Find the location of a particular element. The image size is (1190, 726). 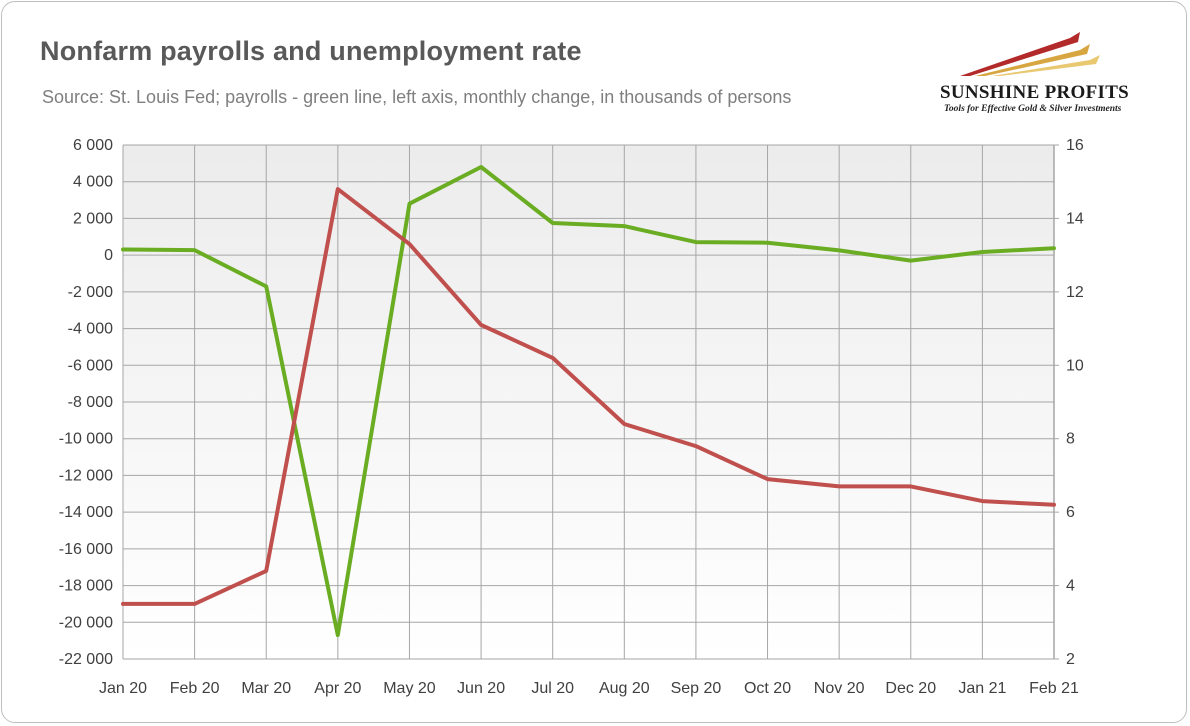

left-axis-tick-label: -22 000 is located at coordinates (86, 659).